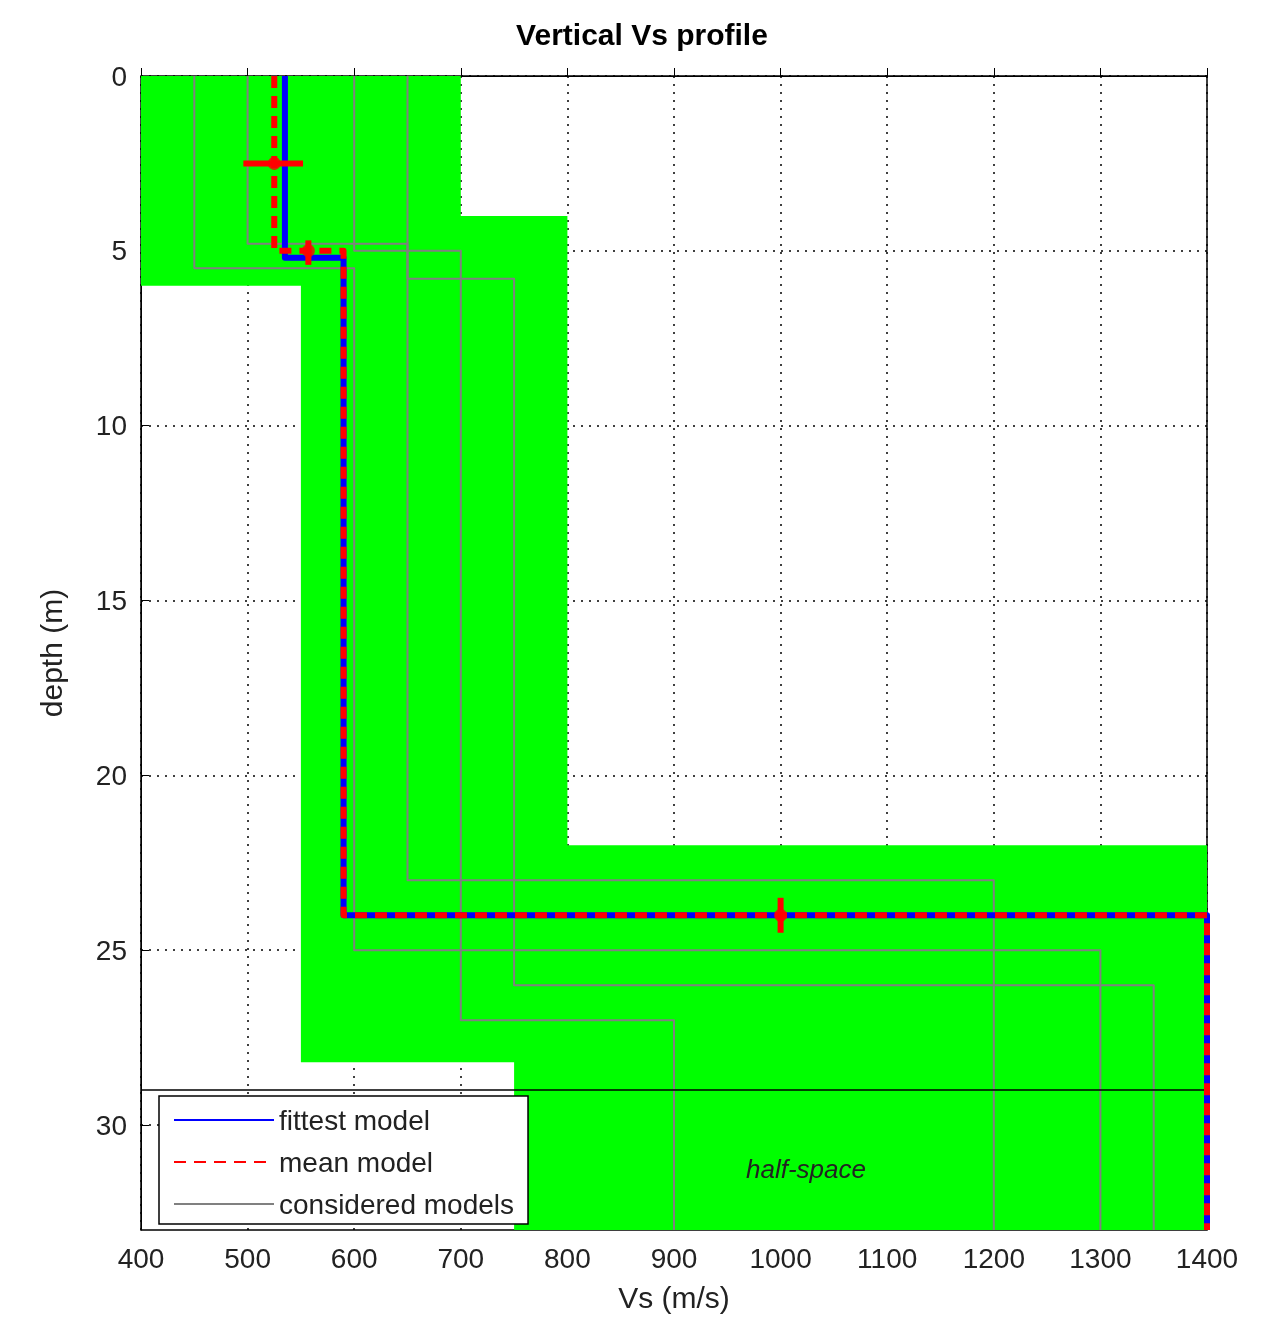 The height and width of the screenshot is (1340, 1284). What do you see at coordinates (111, 950) in the screenshot?
I see `y-tick-label: 25` at bounding box center [111, 950].